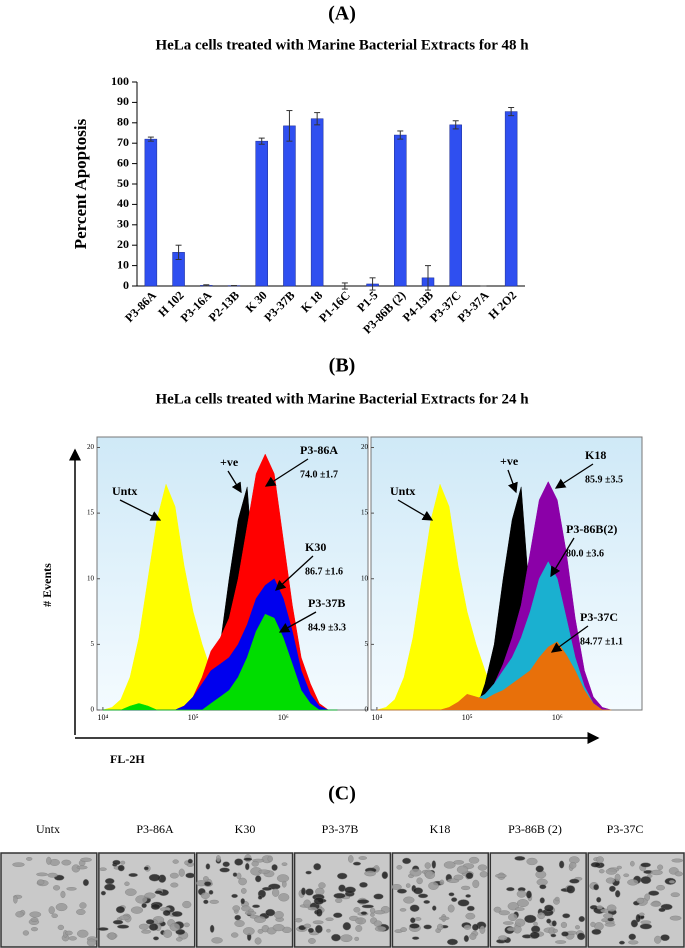 The height and width of the screenshot is (948, 685). Describe the element at coordinates (93, 710) in the screenshot. I see `y-tick-label: 0` at that location.